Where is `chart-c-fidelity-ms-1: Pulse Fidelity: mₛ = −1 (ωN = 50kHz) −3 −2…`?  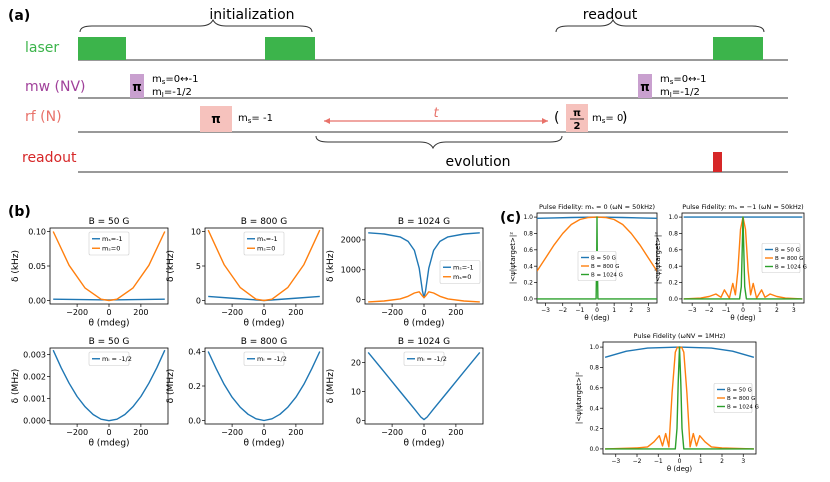 chart-c-fidelity-ms-1: Pulse Fidelity: mₛ = −1 (ωN = 50kHz) −3 −2… is located at coordinates (730, 262).